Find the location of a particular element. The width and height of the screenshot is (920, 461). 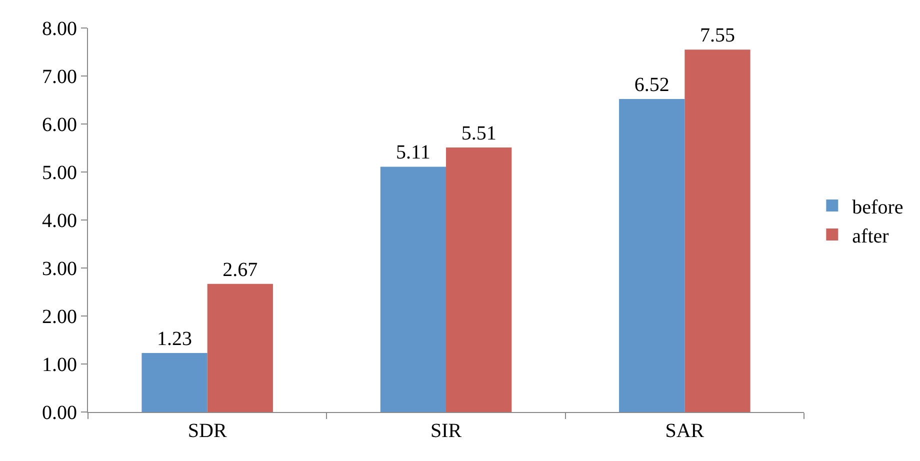

y-tick-label: 7.00 is located at coordinates (59, 77).